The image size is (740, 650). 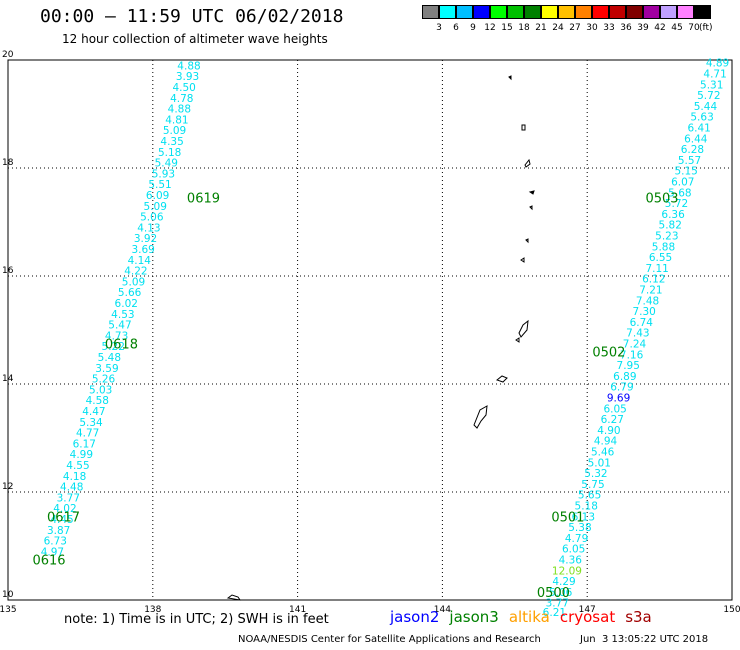 I want to click on legend-item-cryosat: cryosat, so click(x=587, y=617).